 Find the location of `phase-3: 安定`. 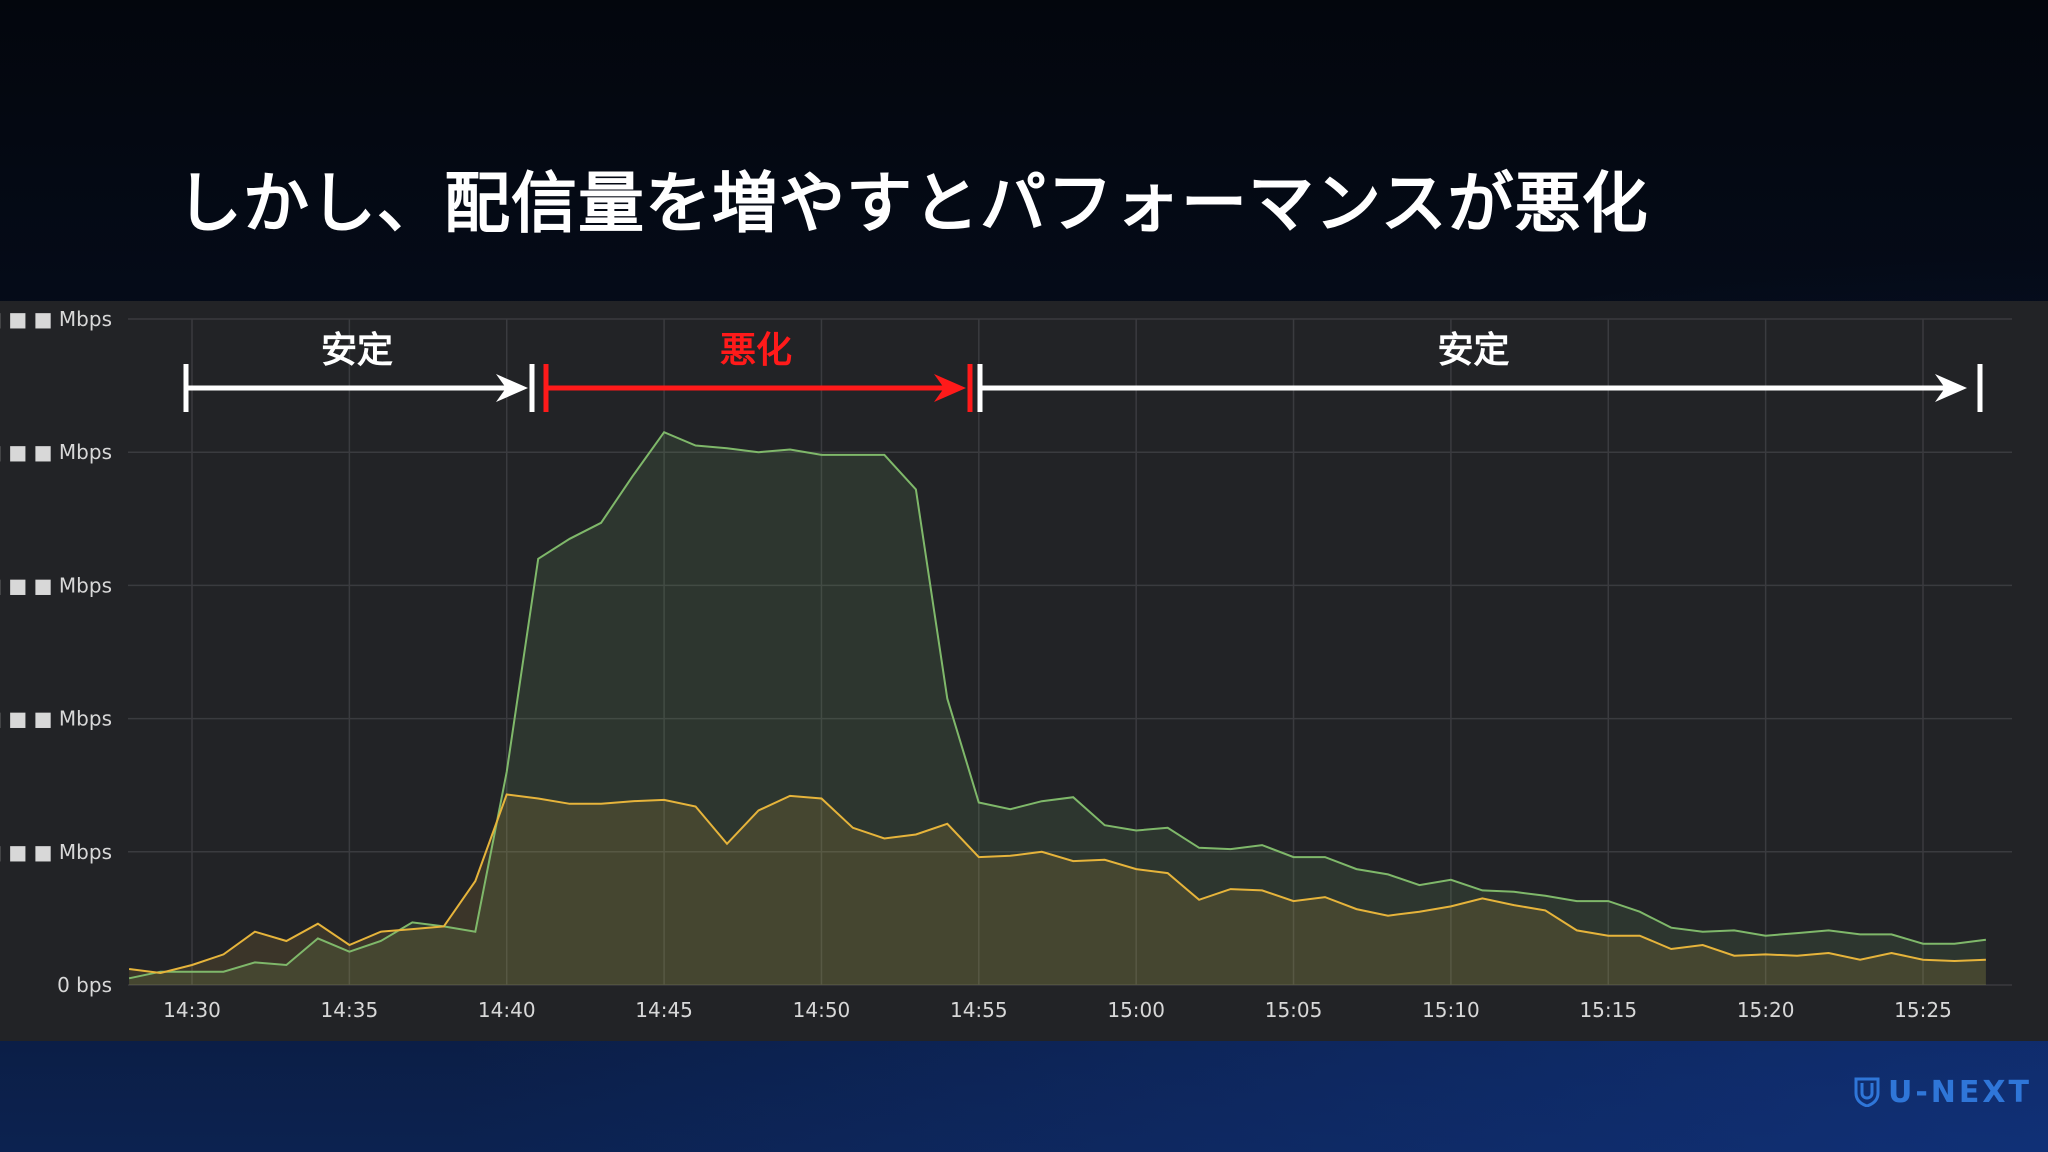

phase-3: 安定 is located at coordinates (1480, 371).